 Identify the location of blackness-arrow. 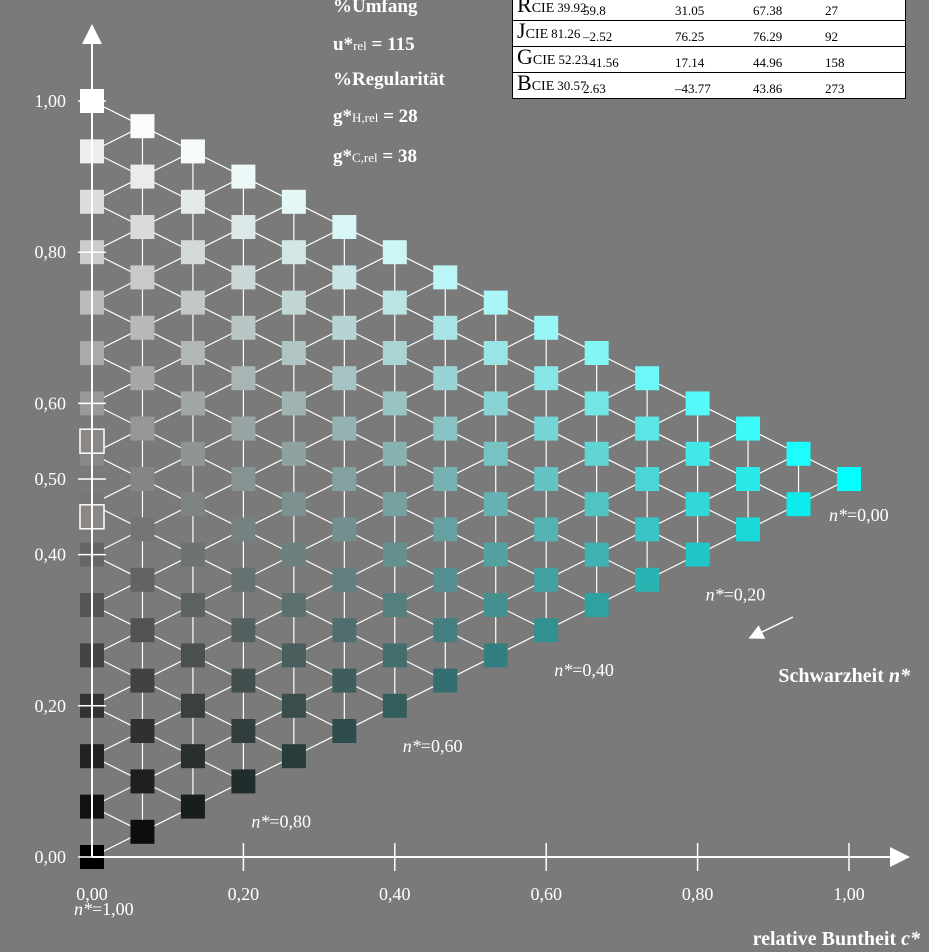
(771, 627).